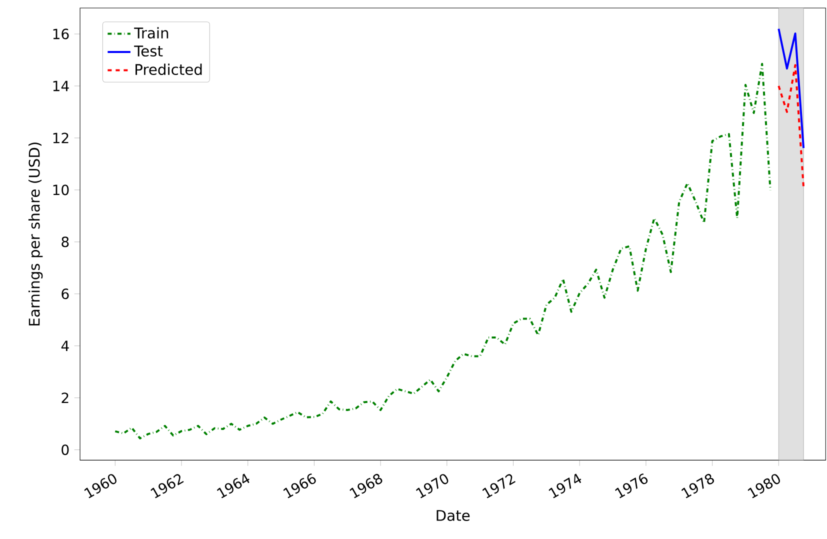 This screenshot has width=827, height=539. Describe the element at coordinates (65, 398) in the screenshot. I see `y-tick-label: 2` at that location.